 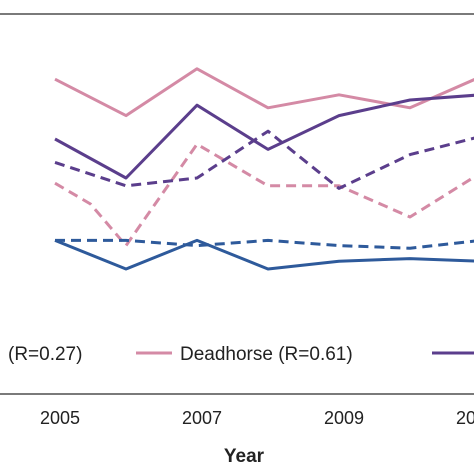 I want to click on x-tick-label-2005: 2005, so click(x=60, y=418).